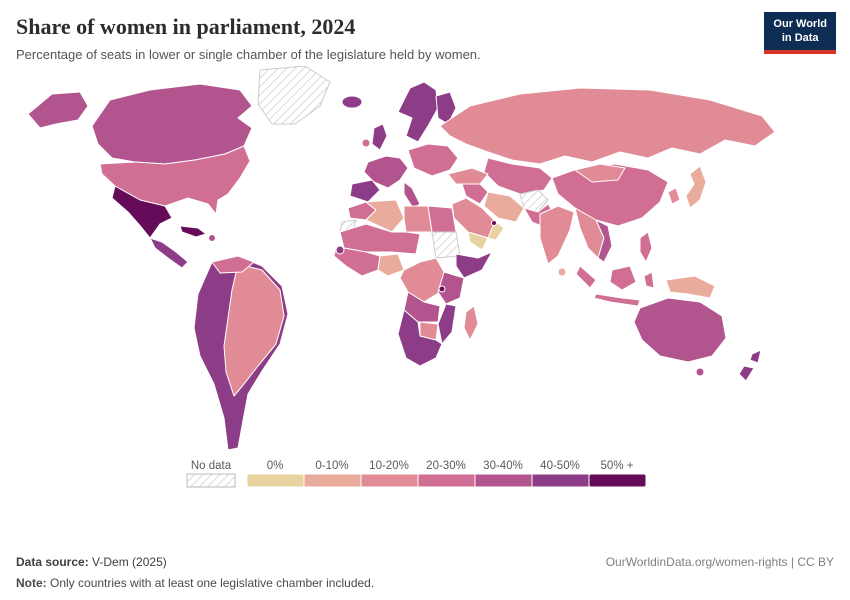 This screenshot has width=850, height=600. What do you see at coordinates (600, 173) in the screenshot?
I see `region-mongolia` at bounding box center [600, 173].